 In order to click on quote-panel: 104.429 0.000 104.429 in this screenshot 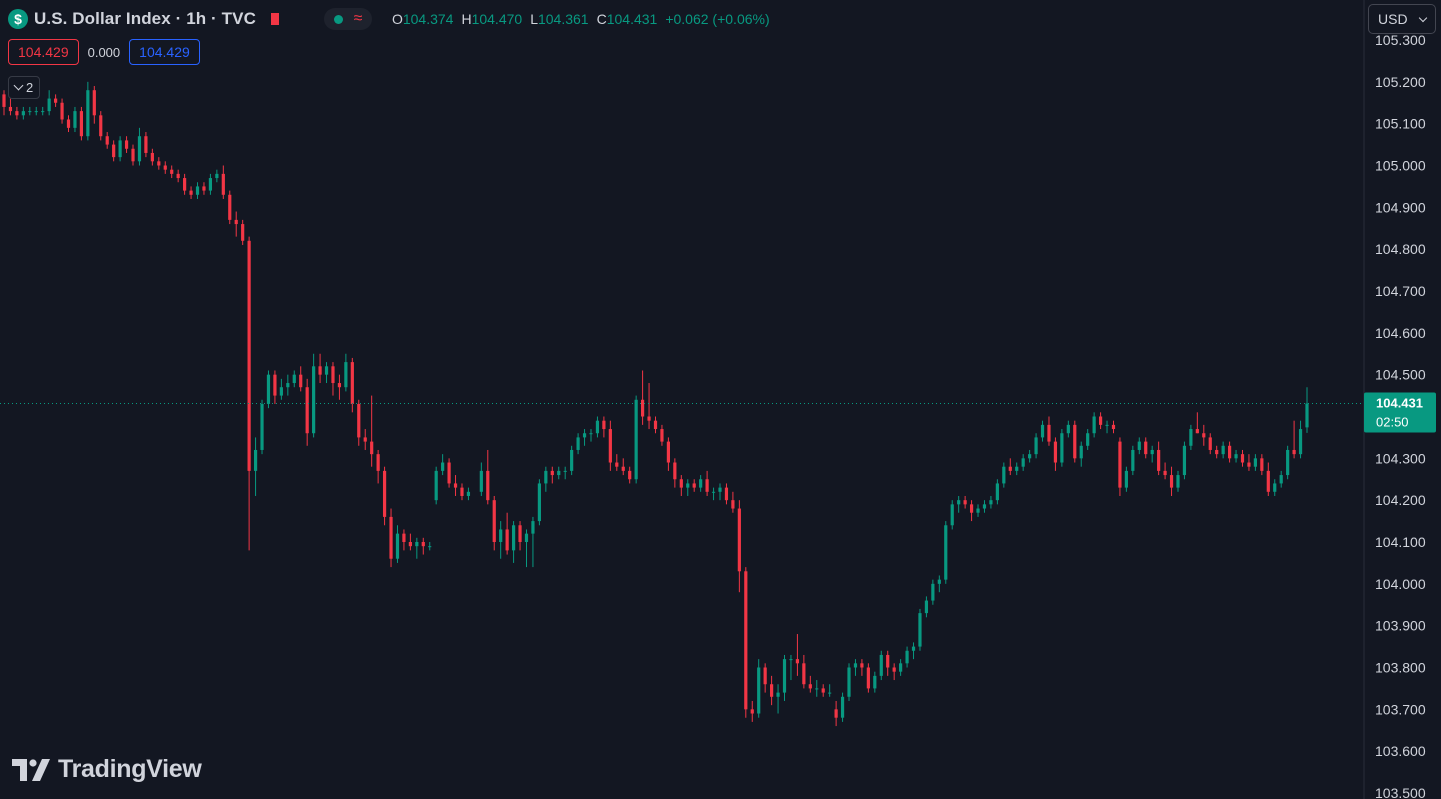, I will do `click(104, 52)`.